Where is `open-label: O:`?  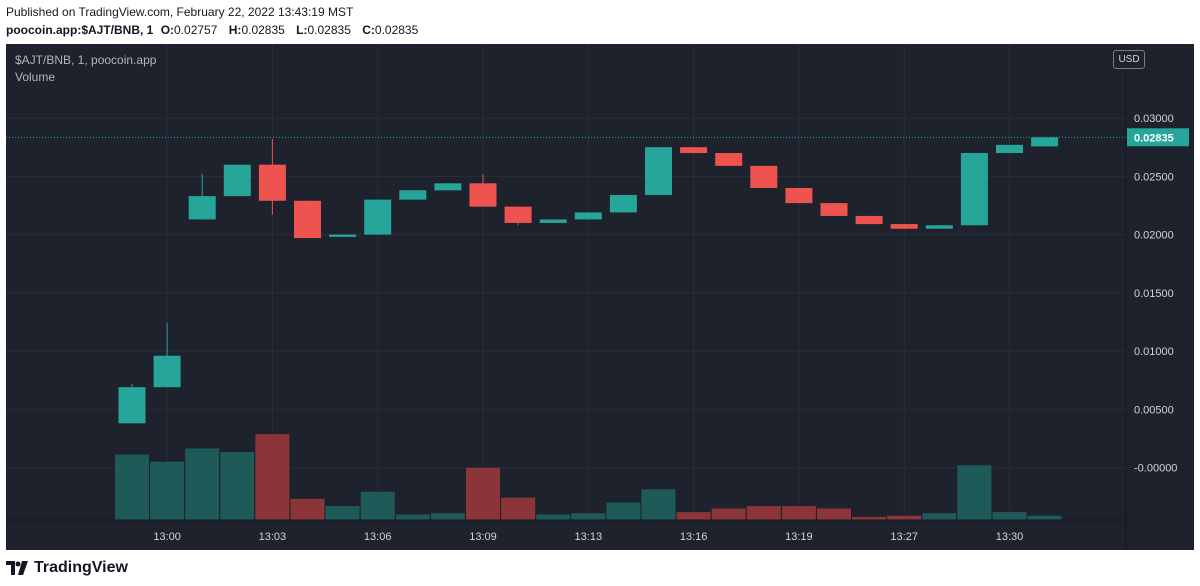 open-label: O: is located at coordinates (167, 30).